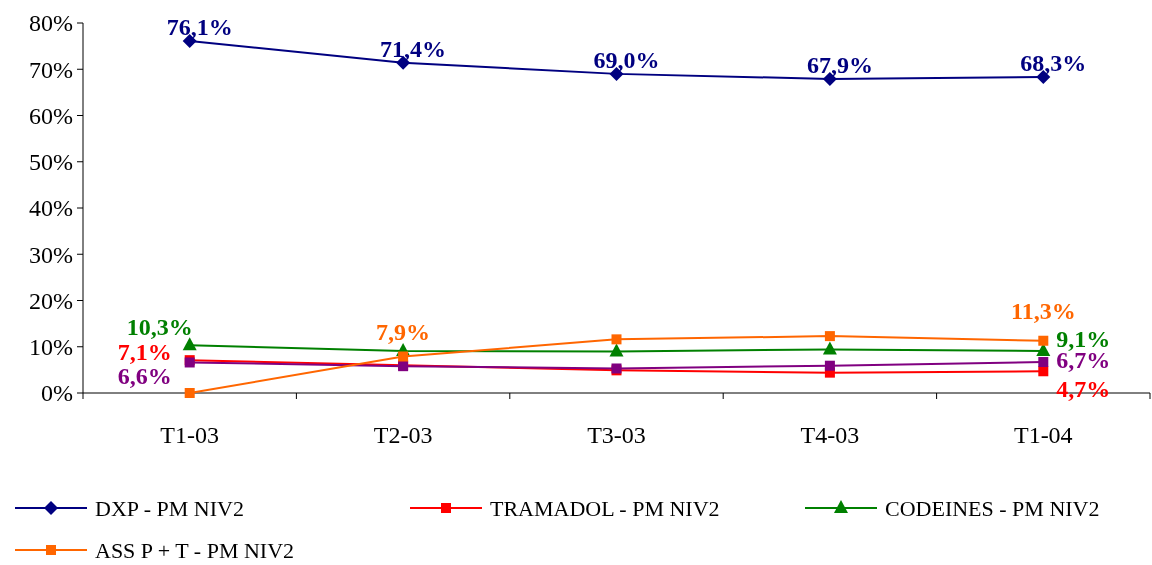 The height and width of the screenshot is (565, 1152). I want to click on x-tick-label: T4-03, so click(830, 435).